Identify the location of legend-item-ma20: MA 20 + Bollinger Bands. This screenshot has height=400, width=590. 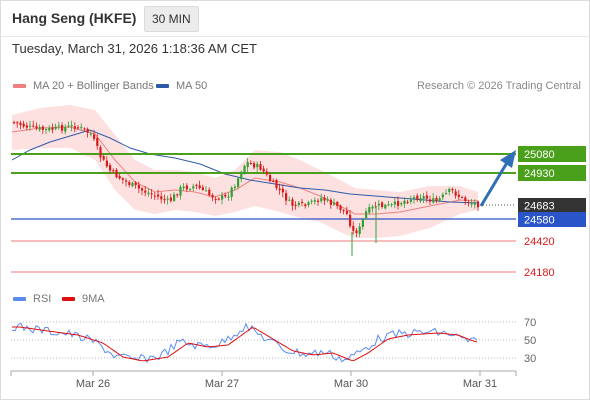
(83, 86).